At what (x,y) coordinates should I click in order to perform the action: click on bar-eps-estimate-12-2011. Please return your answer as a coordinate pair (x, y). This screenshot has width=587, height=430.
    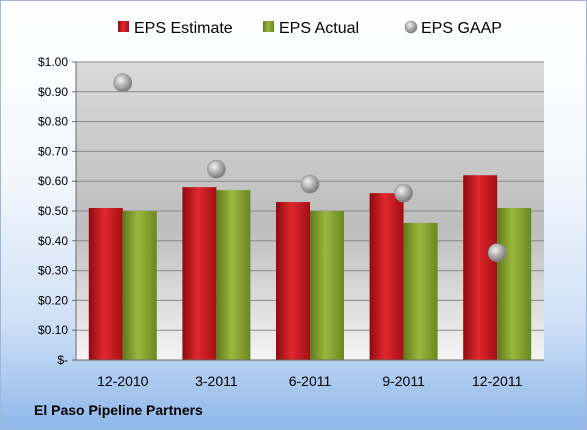
    Looking at the image, I should click on (480, 267).